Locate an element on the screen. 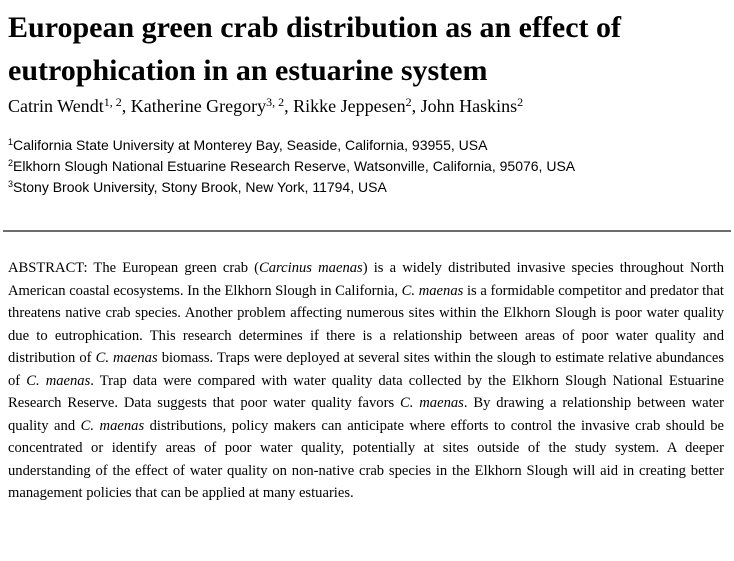 The image size is (734, 561). author: Rikke Jeppesen2, is located at coordinates (356, 106).